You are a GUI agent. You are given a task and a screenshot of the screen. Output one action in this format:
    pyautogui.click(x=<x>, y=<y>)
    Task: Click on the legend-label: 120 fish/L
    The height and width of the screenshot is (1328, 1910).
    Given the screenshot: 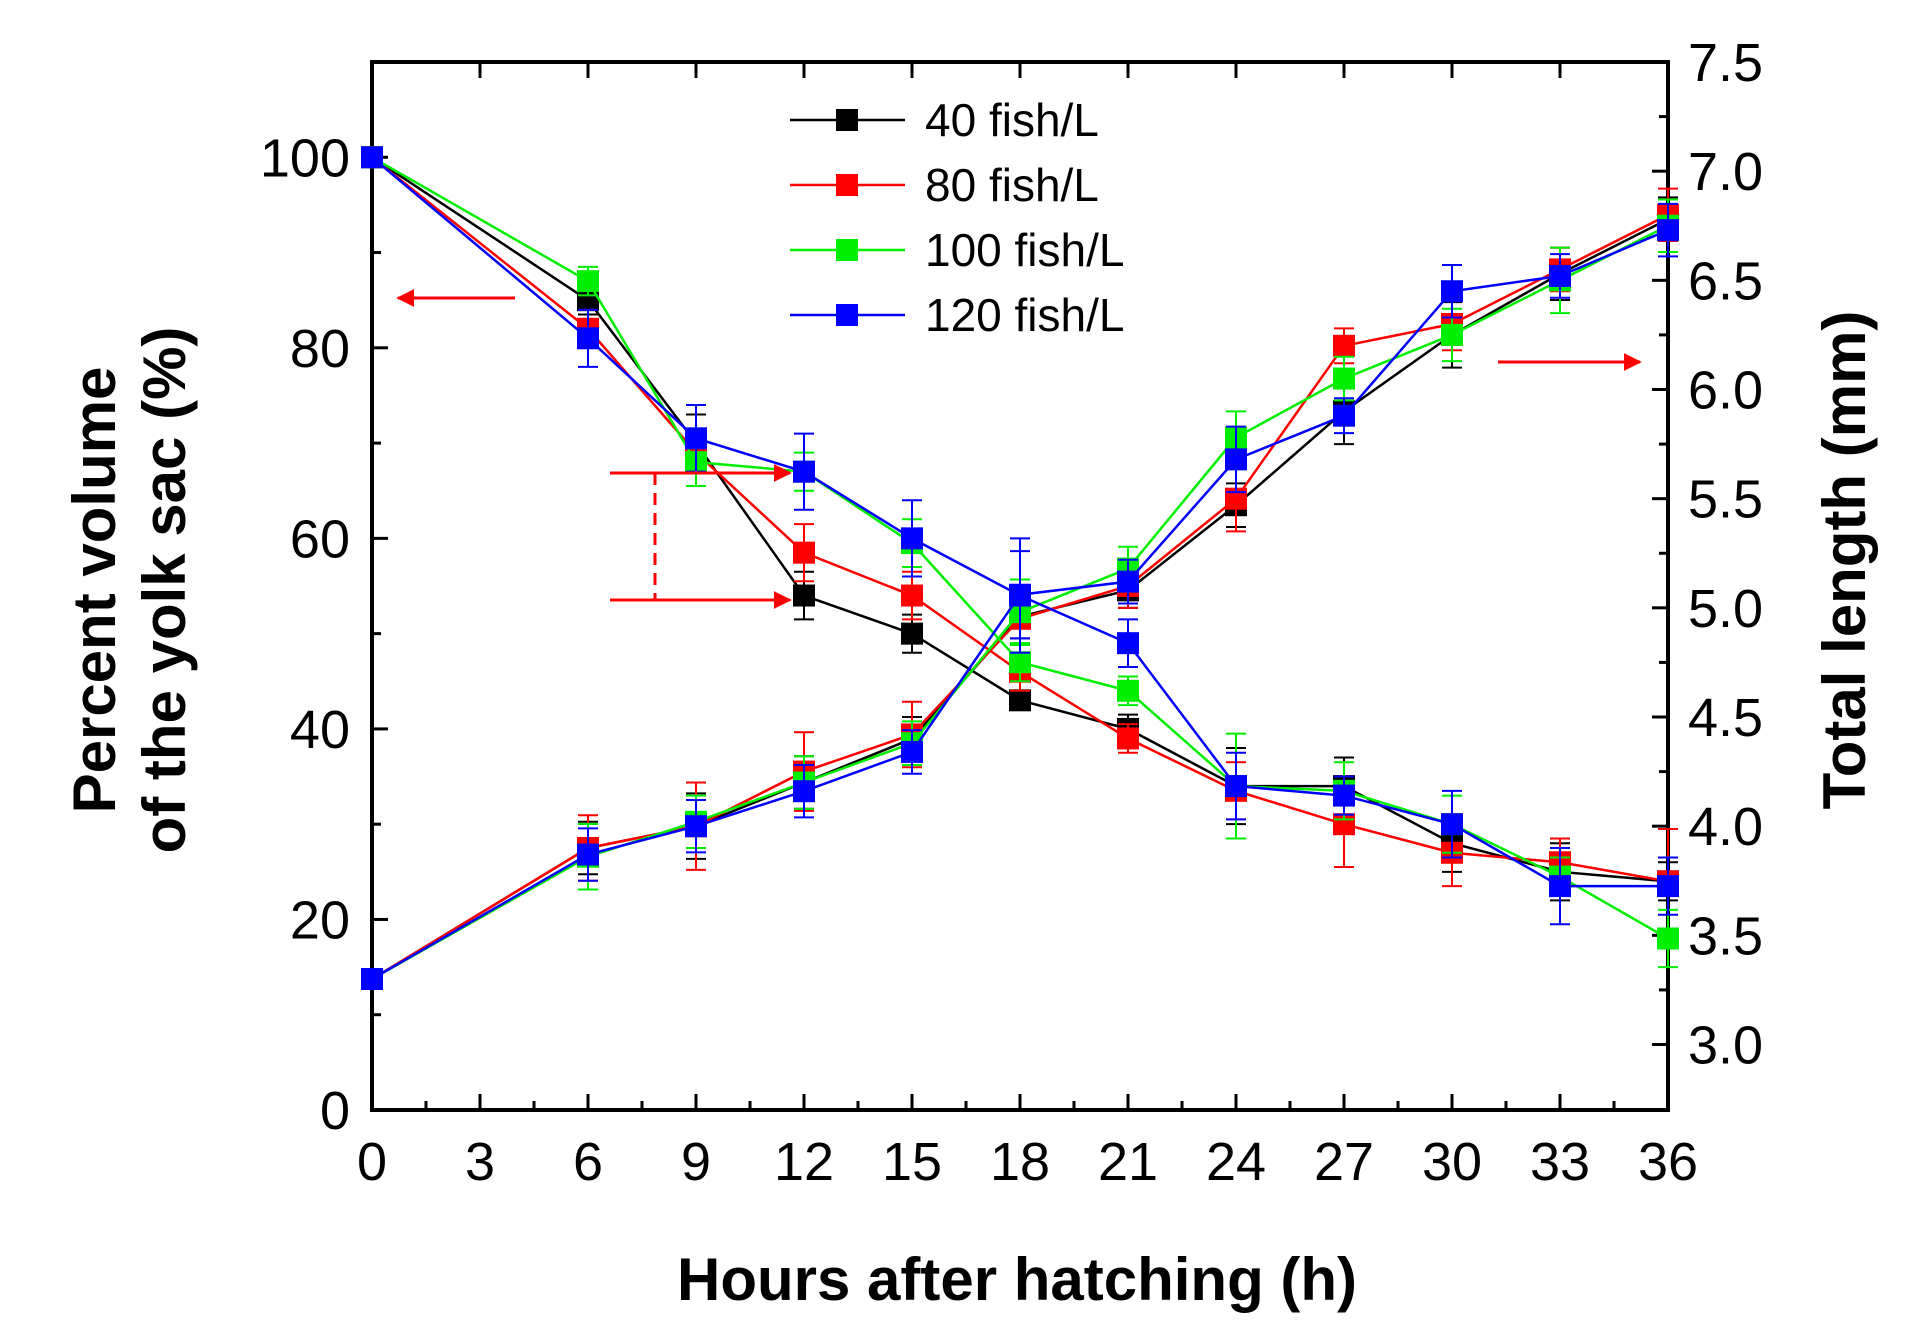 What is the action you would take?
    pyautogui.click(x=1024, y=315)
    